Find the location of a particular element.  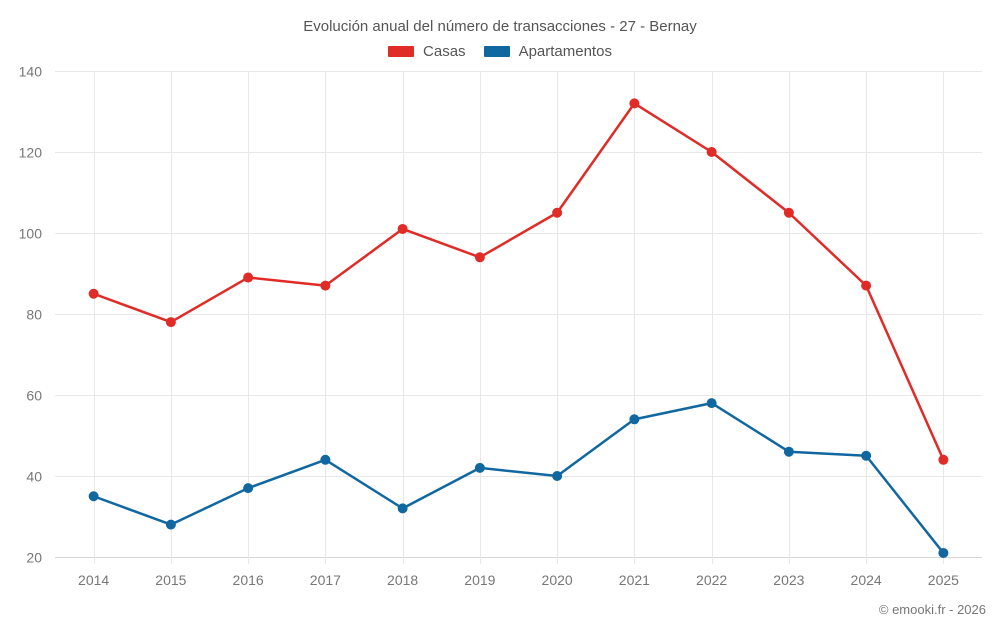

x-tick-label: 2016 is located at coordinates (248, 580).